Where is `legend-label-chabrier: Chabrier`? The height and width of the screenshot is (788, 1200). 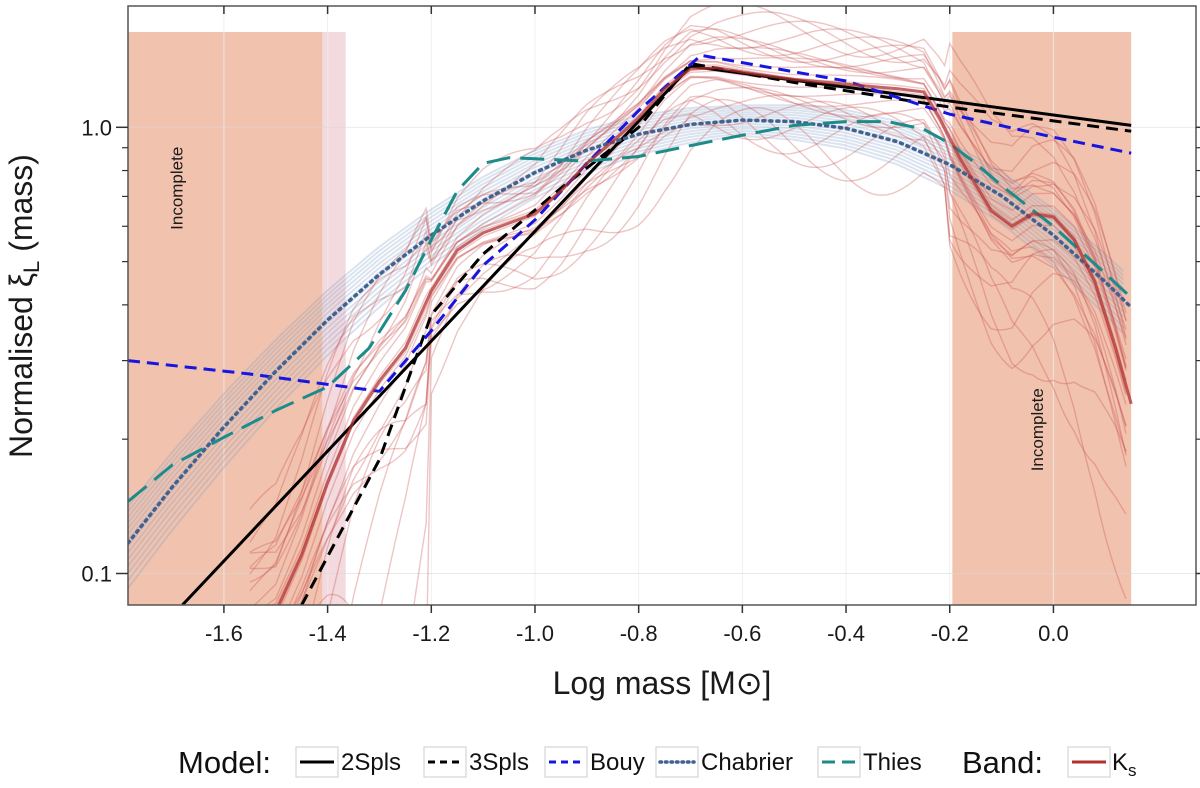
legend-label-chabrier: Chabrier is located at coordinates (747, 762).